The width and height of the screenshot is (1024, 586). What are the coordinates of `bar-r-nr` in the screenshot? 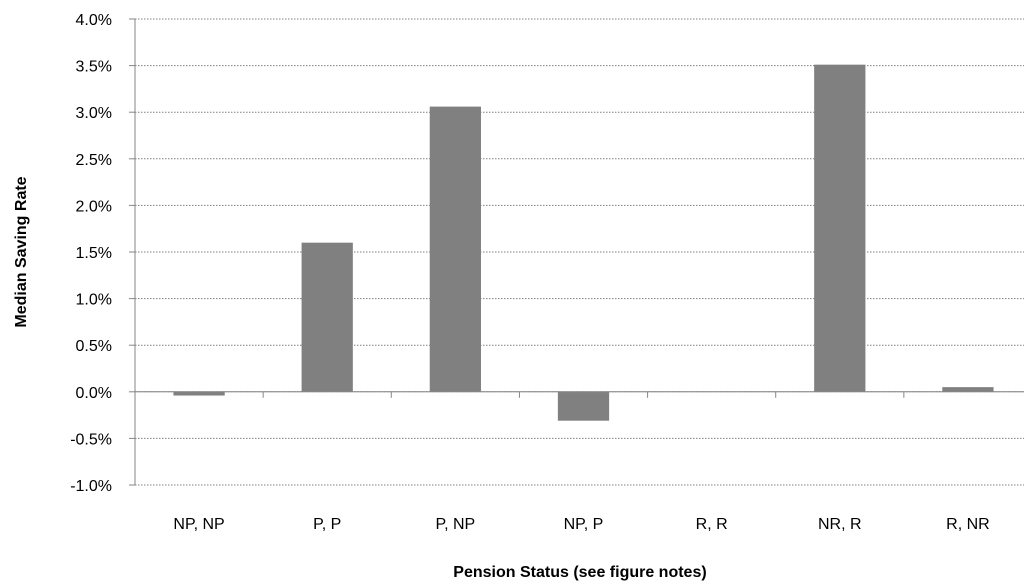 It's located at (968, 389).